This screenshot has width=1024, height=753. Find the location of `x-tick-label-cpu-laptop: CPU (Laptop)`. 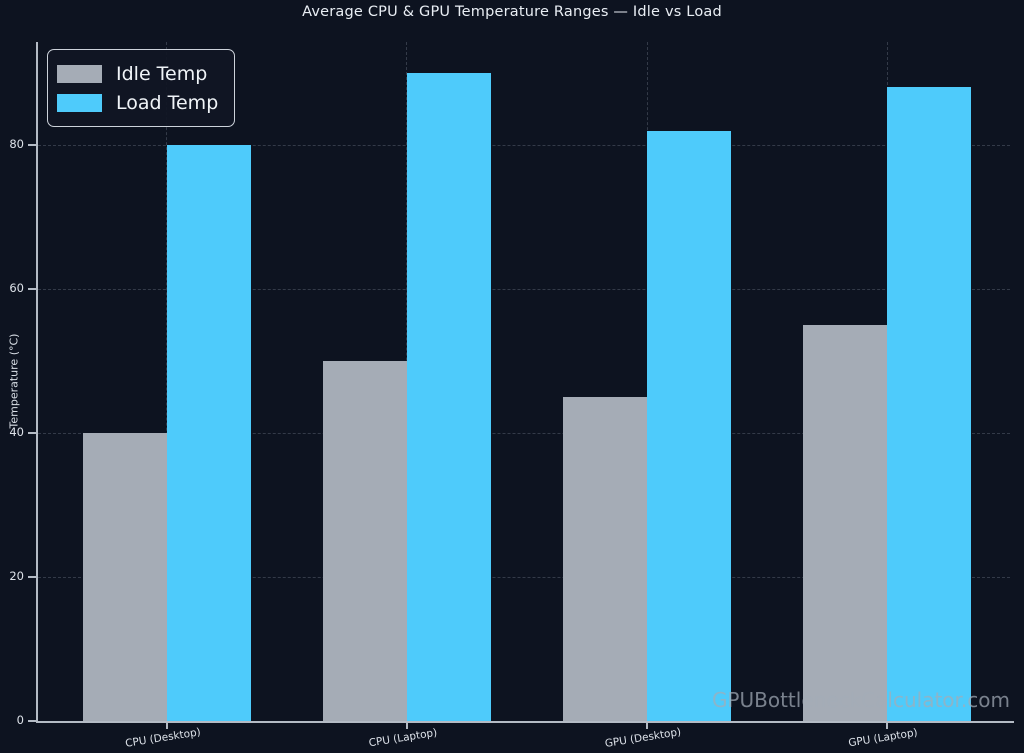

x-tick-label-cpu-laptop: CPU (Laptop) is located at coordinates (402, 738).